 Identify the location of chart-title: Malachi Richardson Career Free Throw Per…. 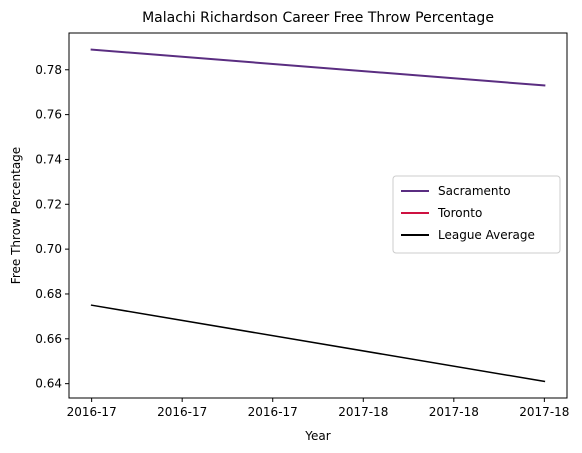
(318, 18).